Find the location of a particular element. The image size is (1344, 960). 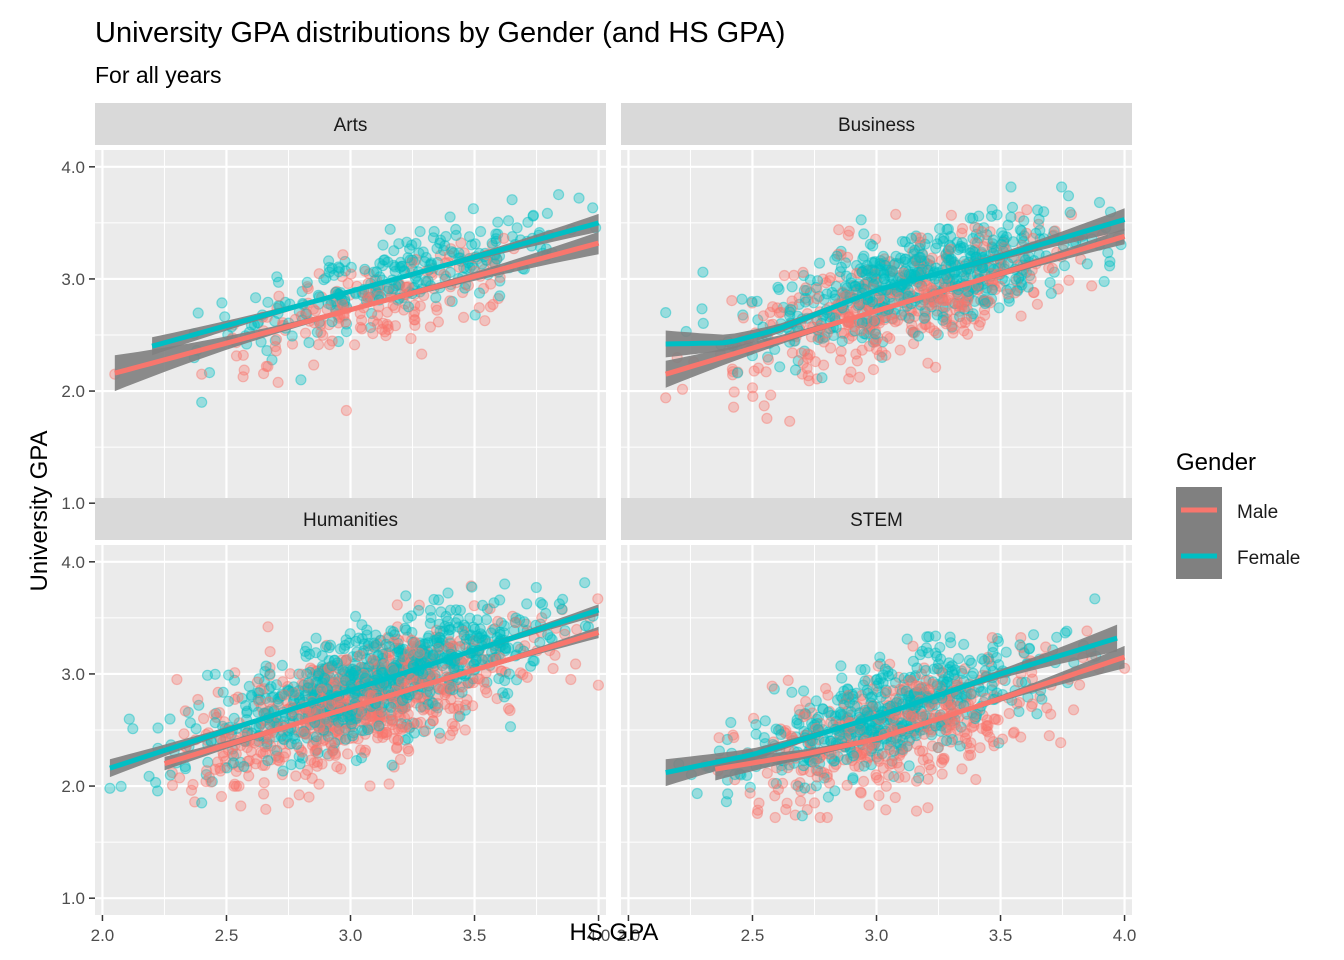

facet-strip is located at coordinates (350, 124).